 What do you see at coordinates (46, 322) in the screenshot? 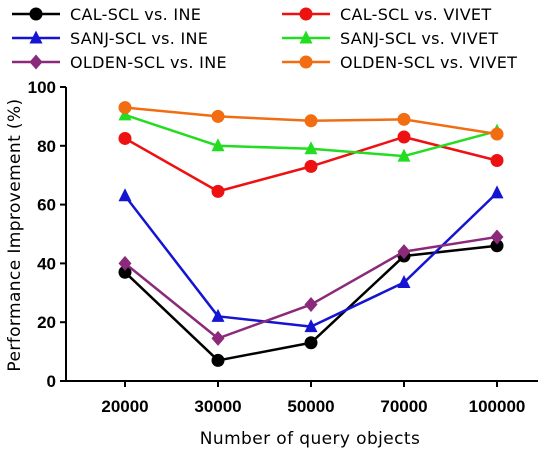
I see `y-tick-label: 20` at bounding box center [46, 322].